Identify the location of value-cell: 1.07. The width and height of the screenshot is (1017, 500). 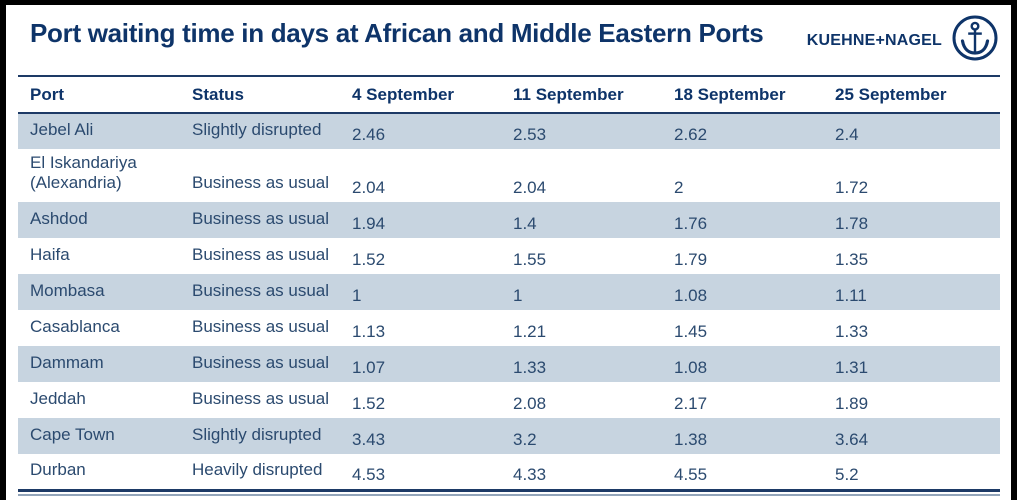
(369, 367).